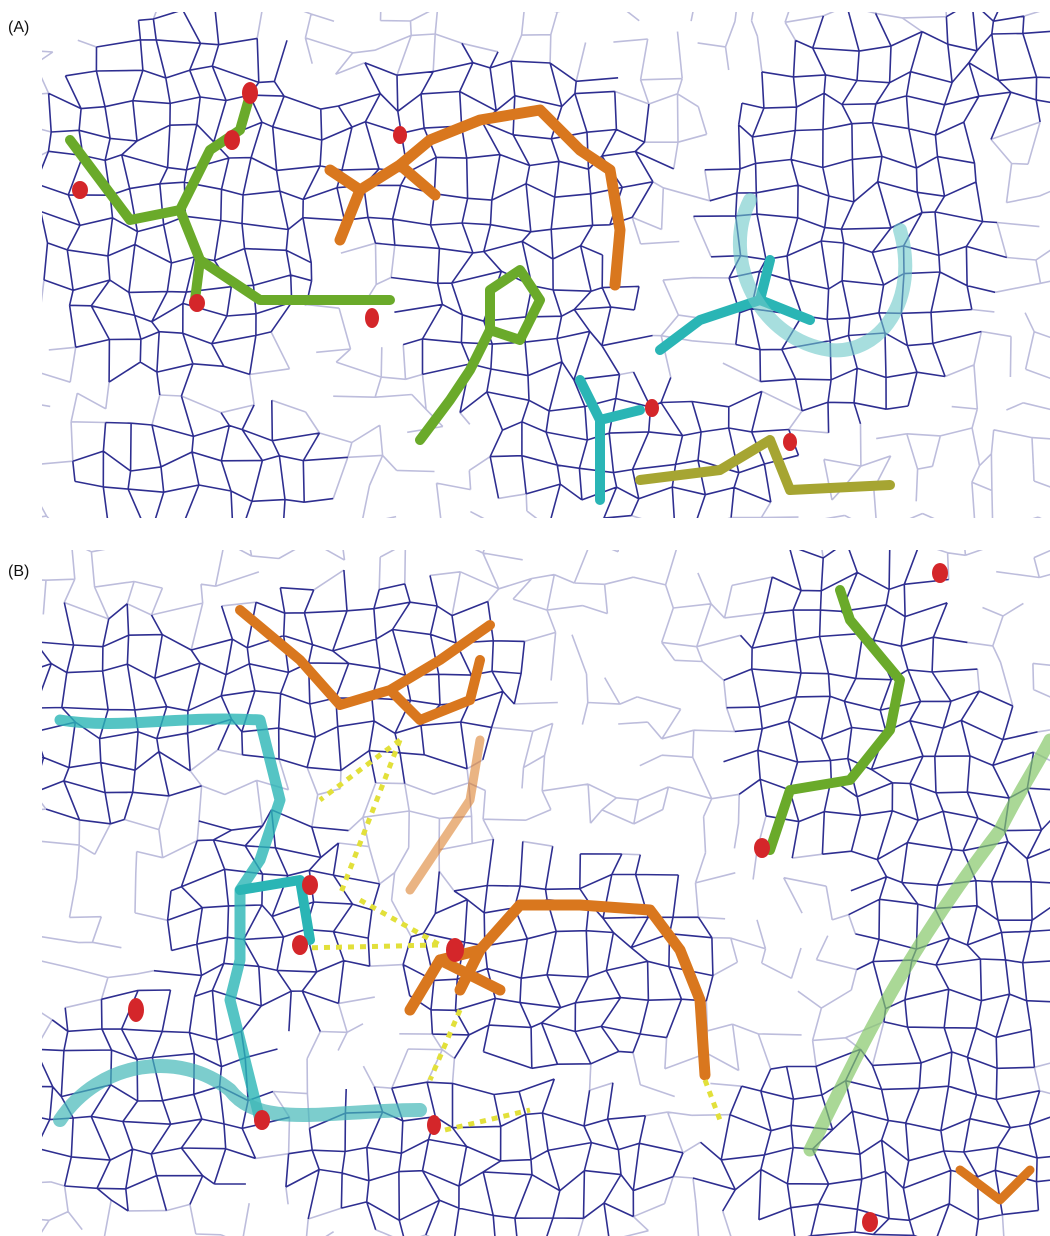 This screenshot has width=1050, height=1236. I want to click on panel-label: (A), so click(18, 27).